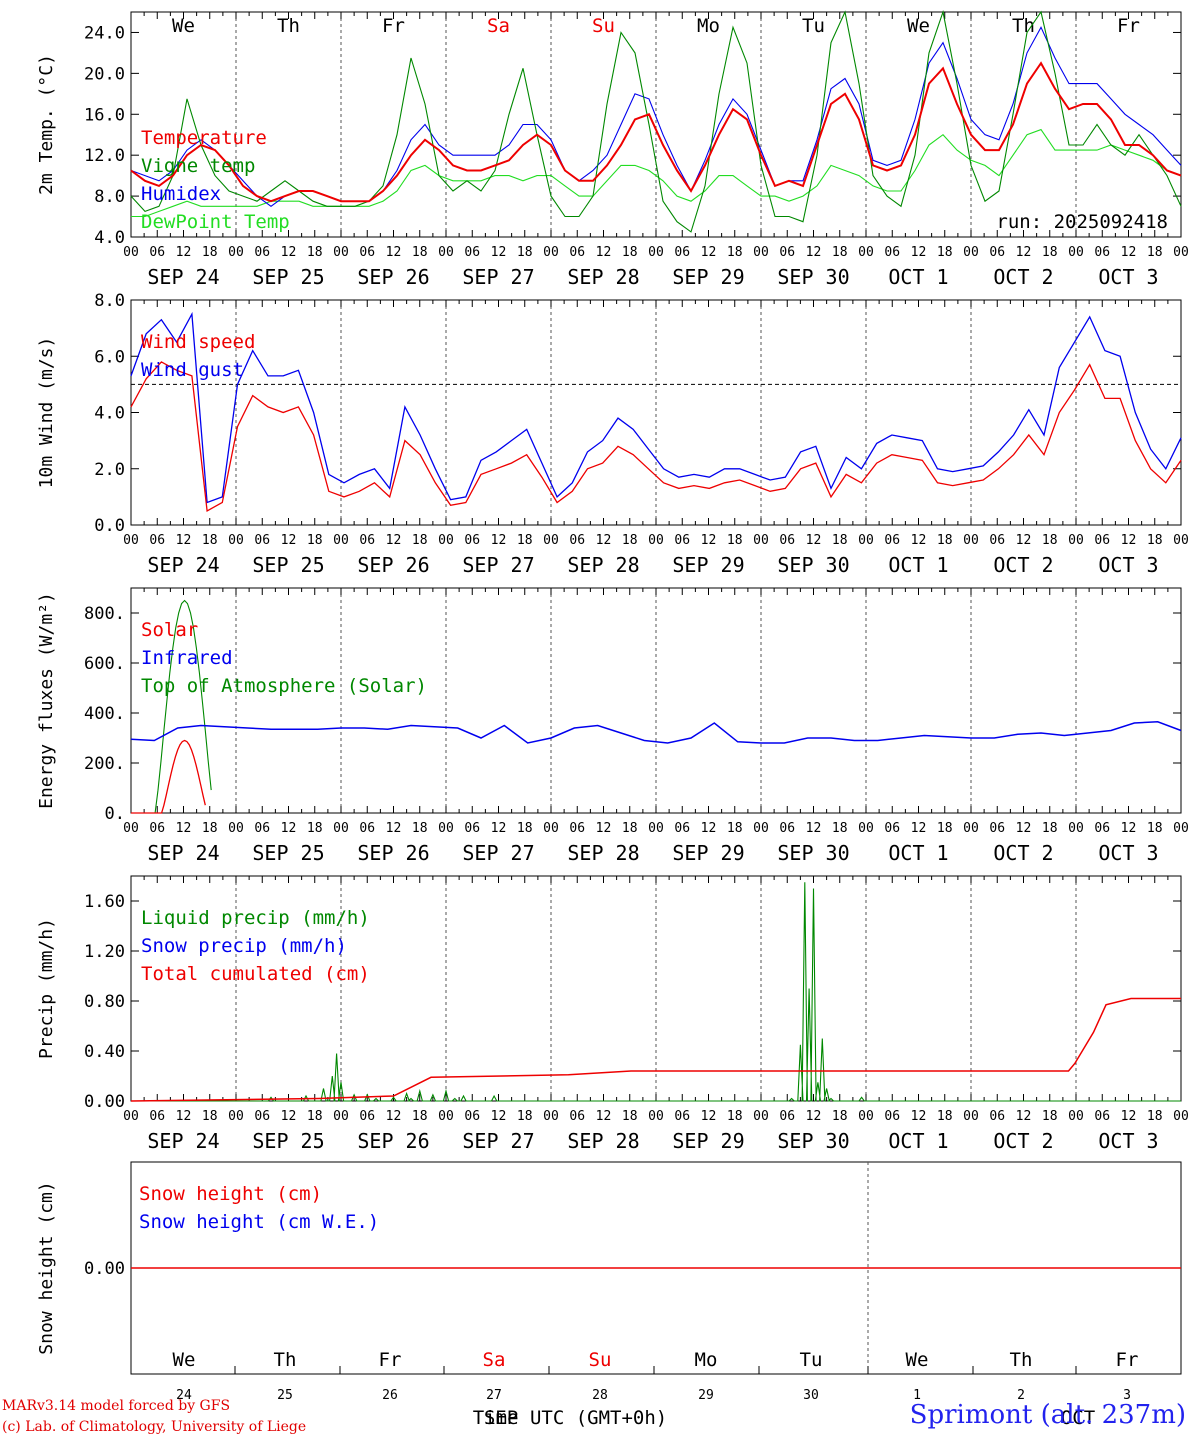 Image resolution: width=1194 pixels, height=1440 pixels. What do you see at coordinates (184, 1360) in the screenshot?
I see `weekday-label: We` at bounding box center [184, 1360].